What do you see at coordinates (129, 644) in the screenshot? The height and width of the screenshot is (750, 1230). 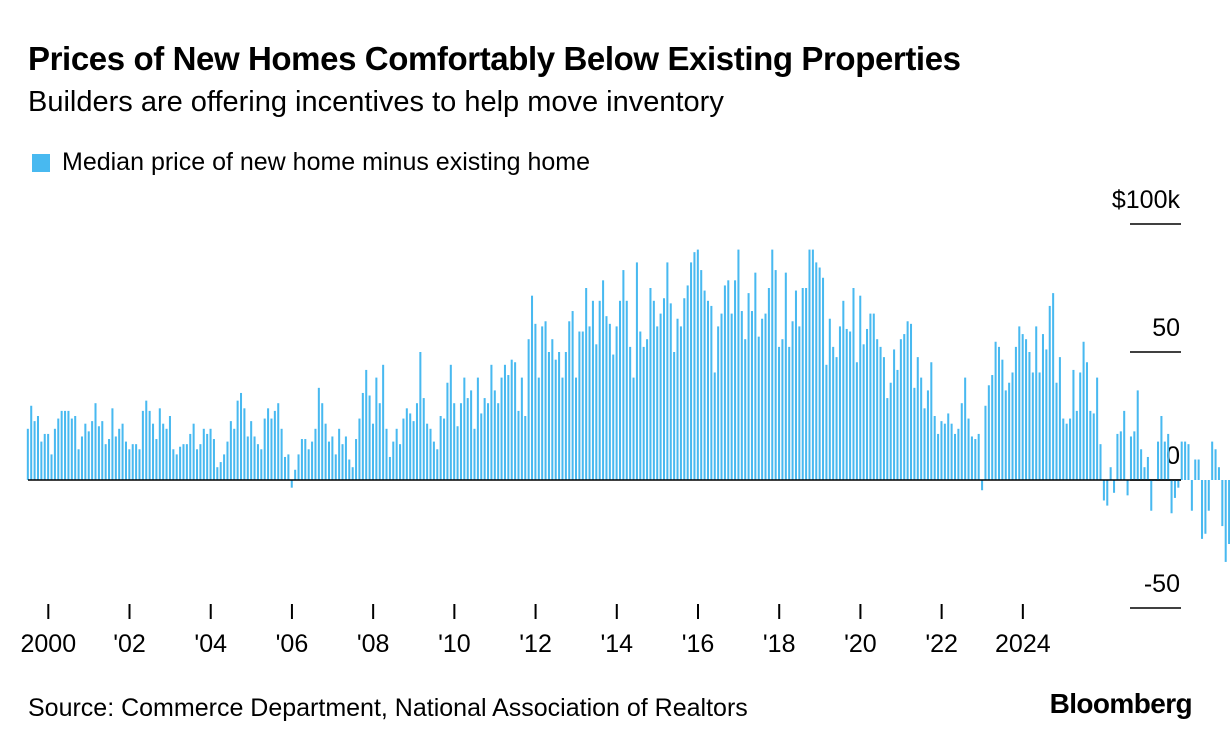 I see `x-tick-label: '02` at bounding box center [129, 644].